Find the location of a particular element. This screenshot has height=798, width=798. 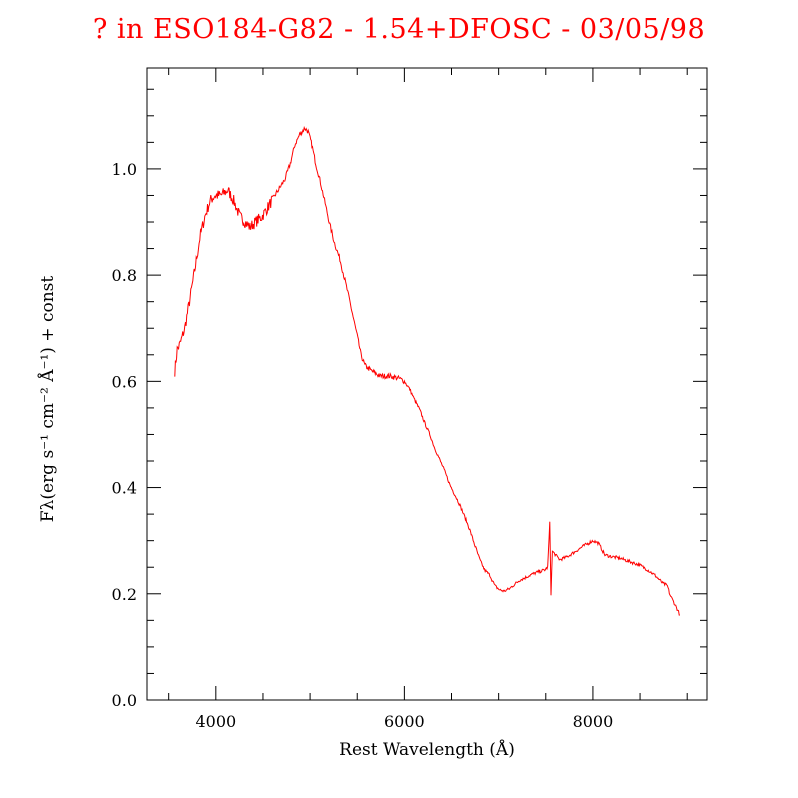

x-tick-label: 8000 is located at coordinates (593, 721).